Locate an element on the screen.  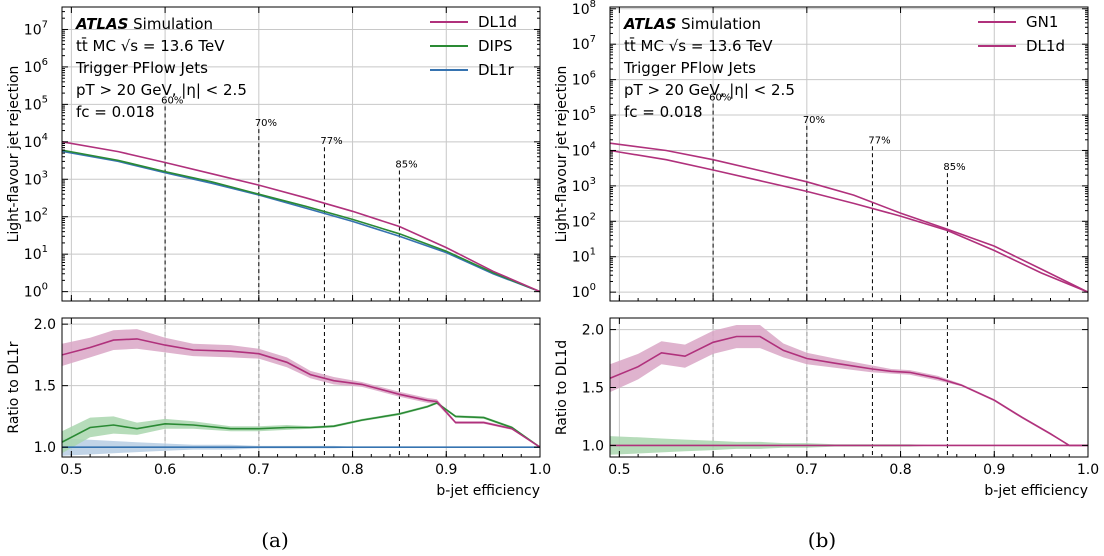
legend-label-dl1r: DL1r is located at coordinates (496, 70).